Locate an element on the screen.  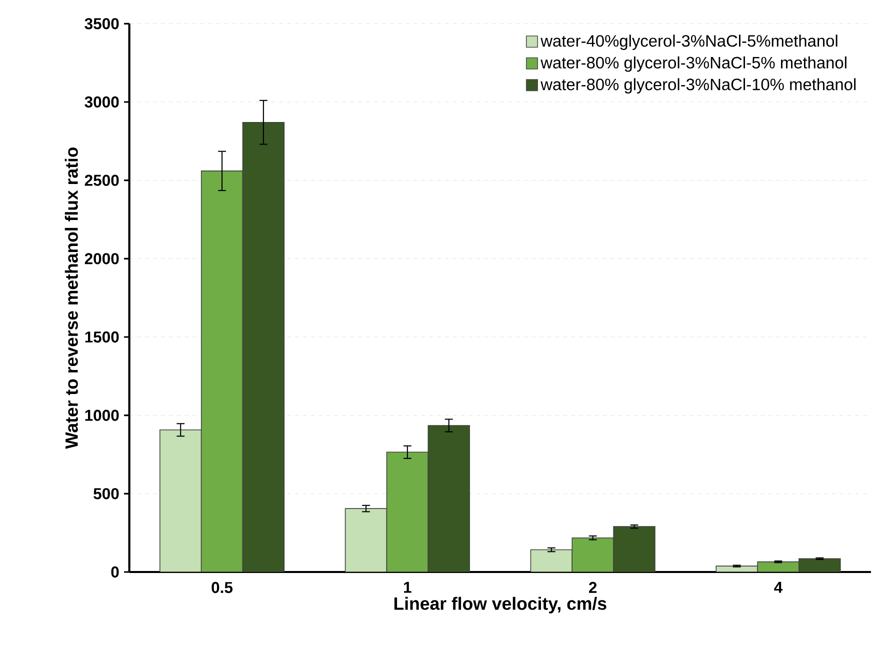
y-tick-label: 500 is located at coordinates (106, 494).